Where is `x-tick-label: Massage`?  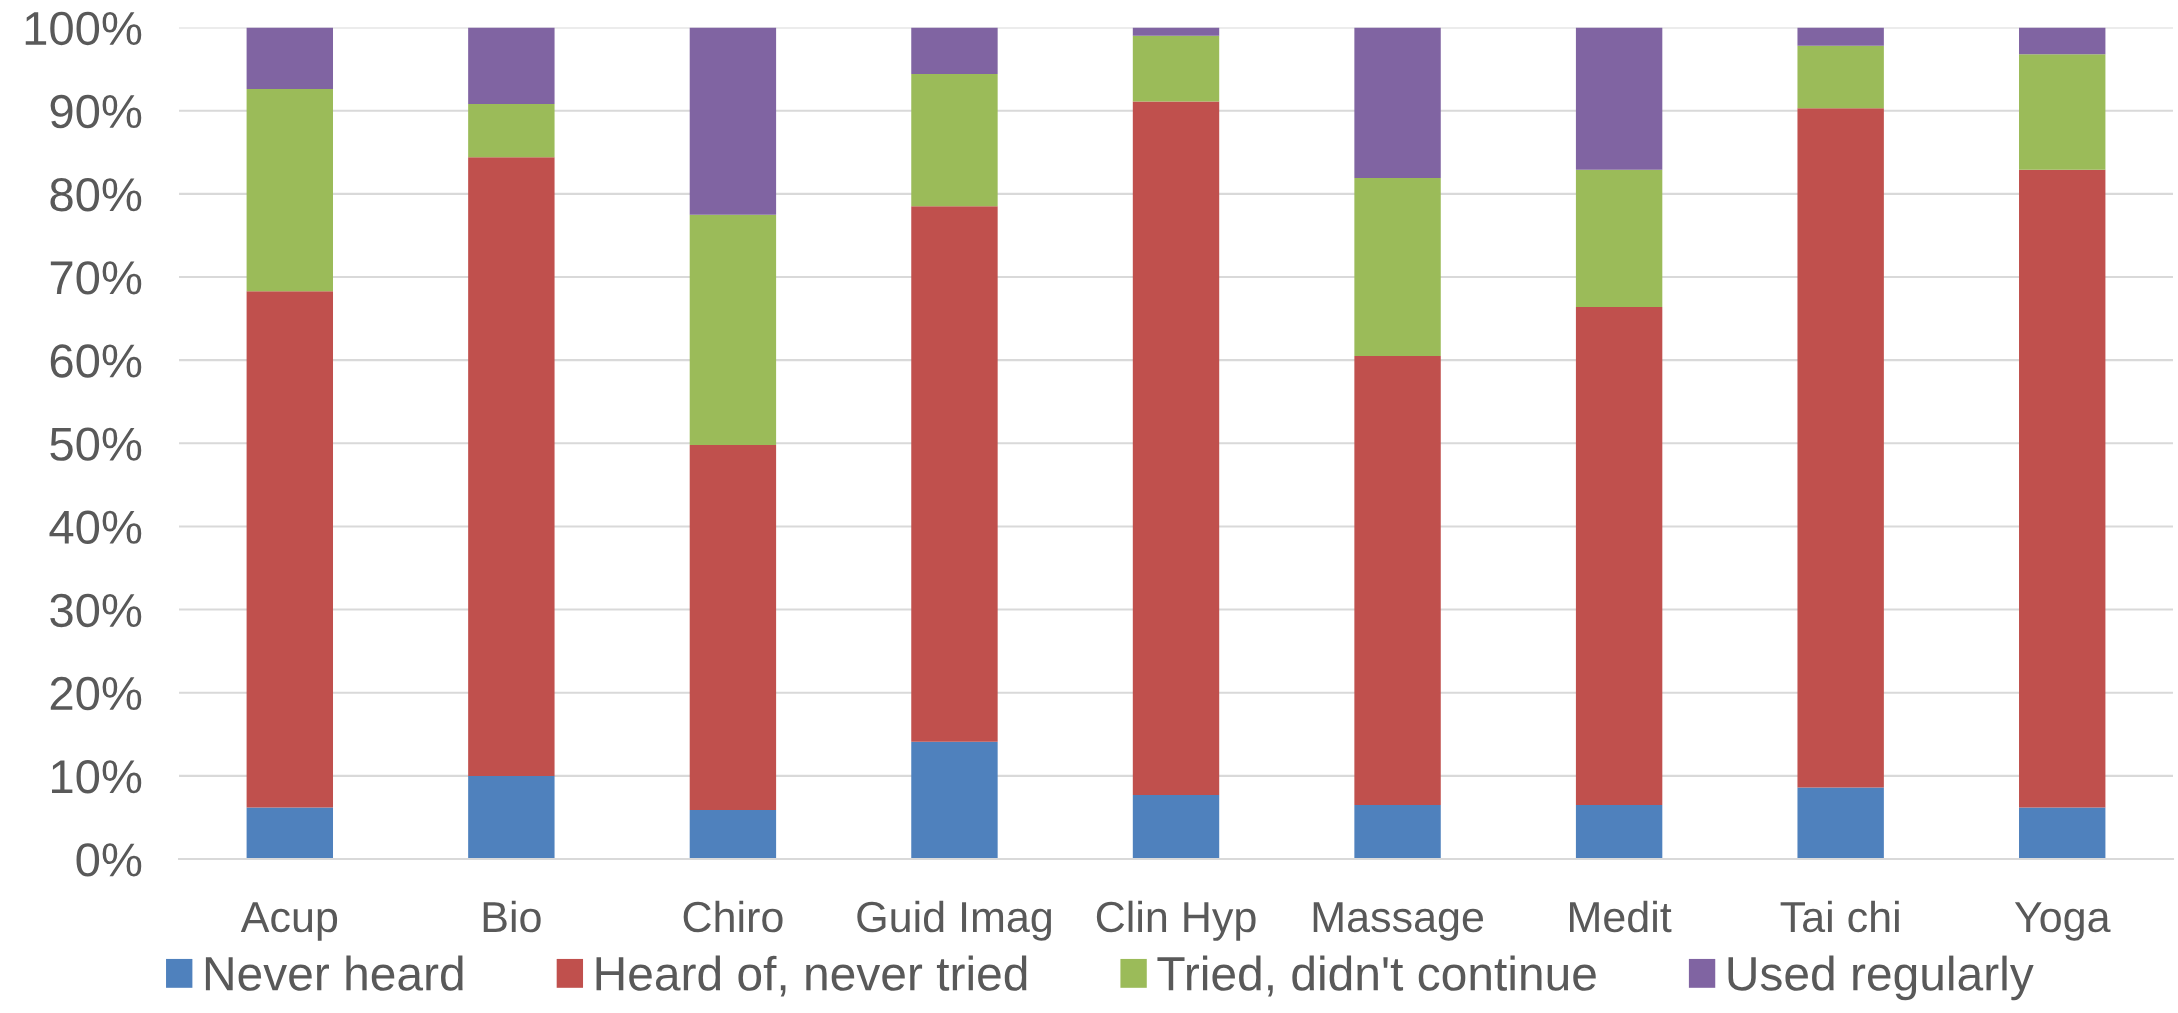 x-tick-label: Massage is located at coordinates (1398, 921).